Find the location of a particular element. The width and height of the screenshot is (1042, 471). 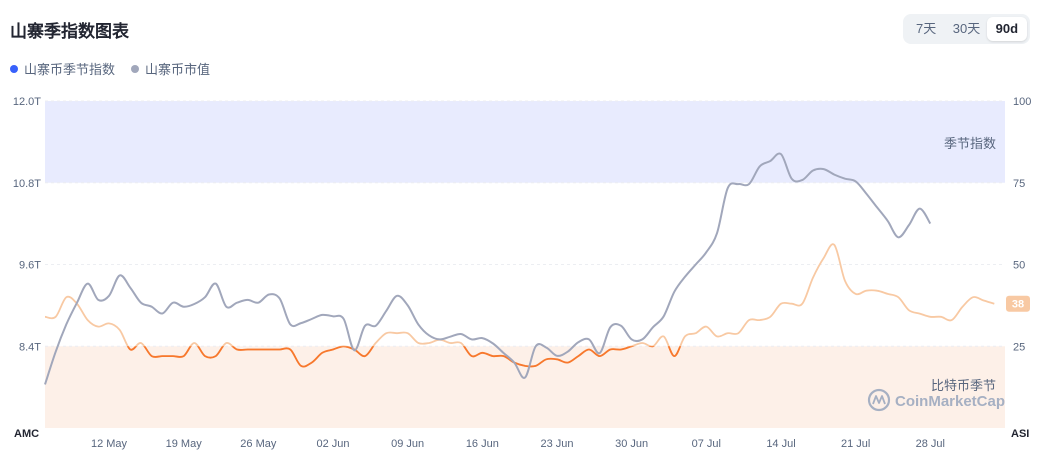

range-90d-button: 90d is located at coordinates (1006, 29).